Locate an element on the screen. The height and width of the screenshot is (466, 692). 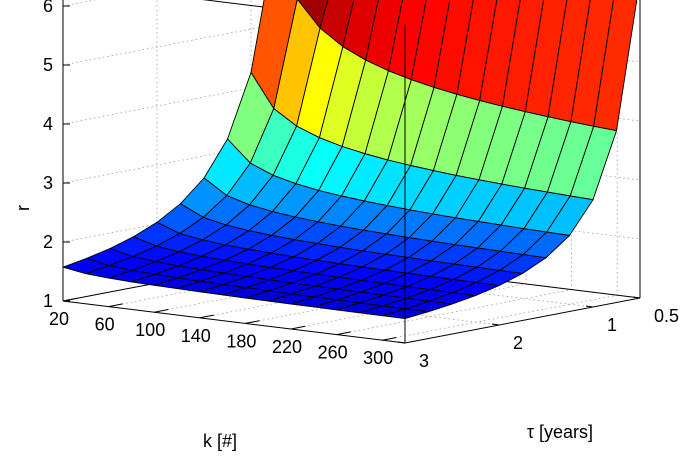
x-tick-label: 60 is located at coordinates (105, 325).